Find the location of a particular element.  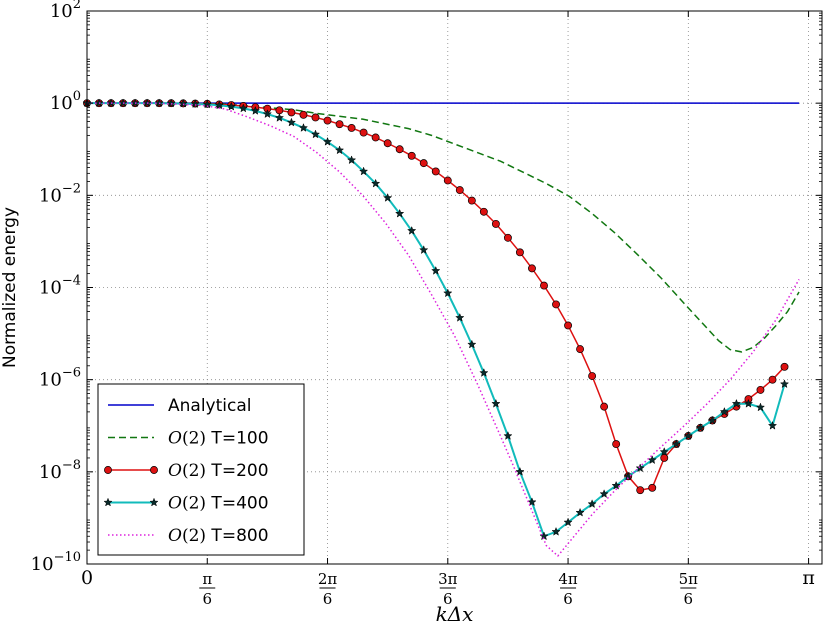

legend-entry: Analytical is located at coordinates (179, 406).